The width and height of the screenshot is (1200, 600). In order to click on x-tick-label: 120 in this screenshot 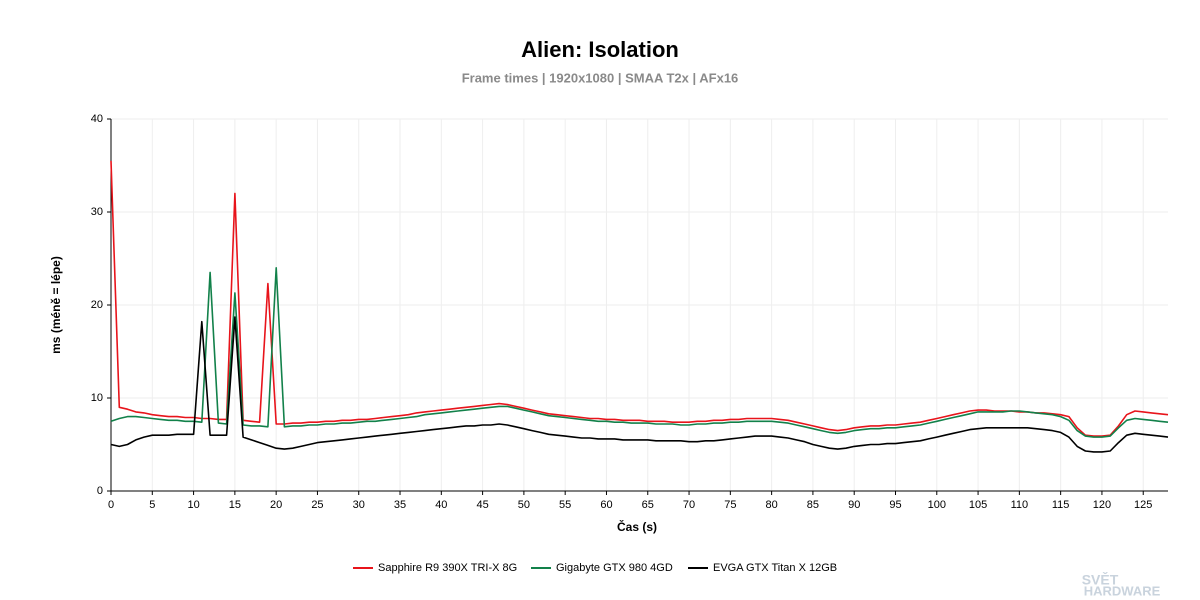, I will do `click(1102, 505)`.